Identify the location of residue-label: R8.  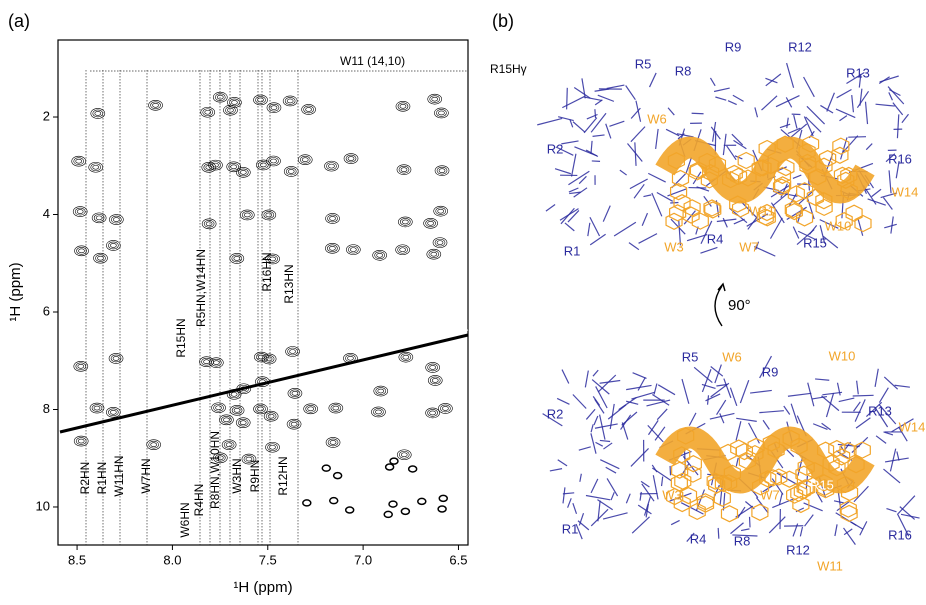
(742, 540).